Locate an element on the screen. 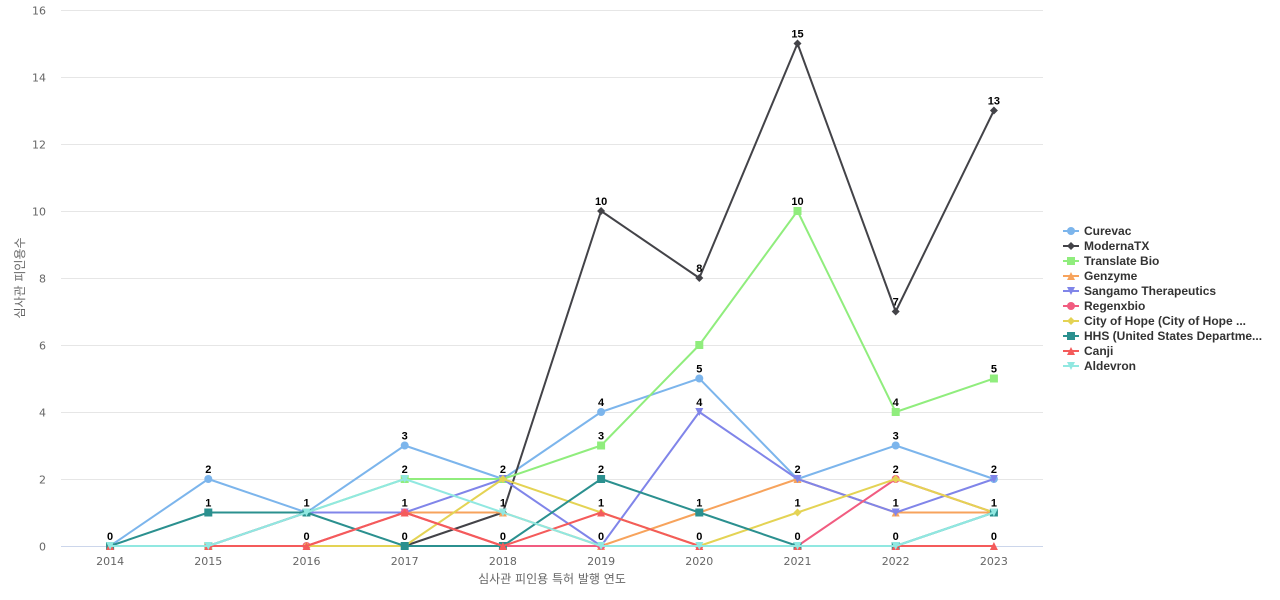 Image resolution: width=1280 pixels, height=600 pixels. y-tick-label: 4 is located at coordinates (42, 413).